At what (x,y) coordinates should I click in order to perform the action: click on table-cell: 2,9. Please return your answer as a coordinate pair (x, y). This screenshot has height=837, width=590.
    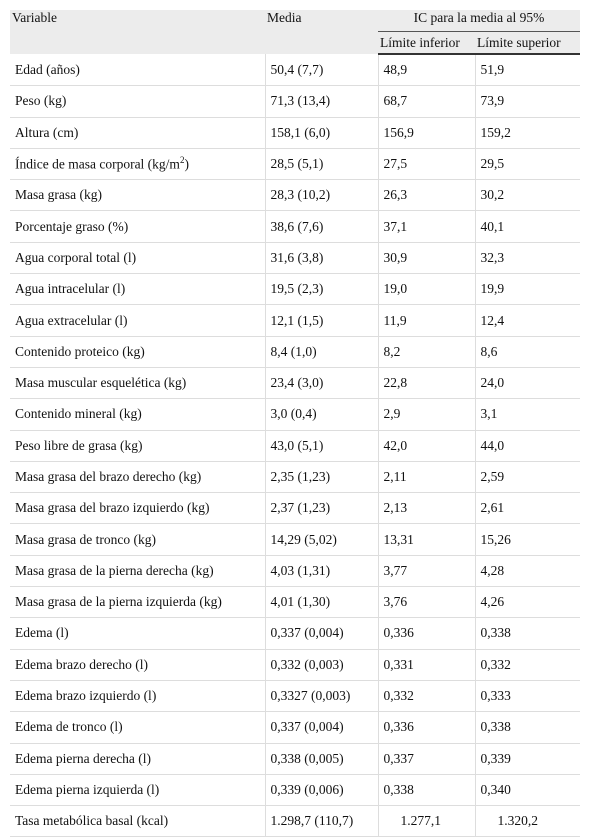
    Looking at the image, I should click on (426, 414).